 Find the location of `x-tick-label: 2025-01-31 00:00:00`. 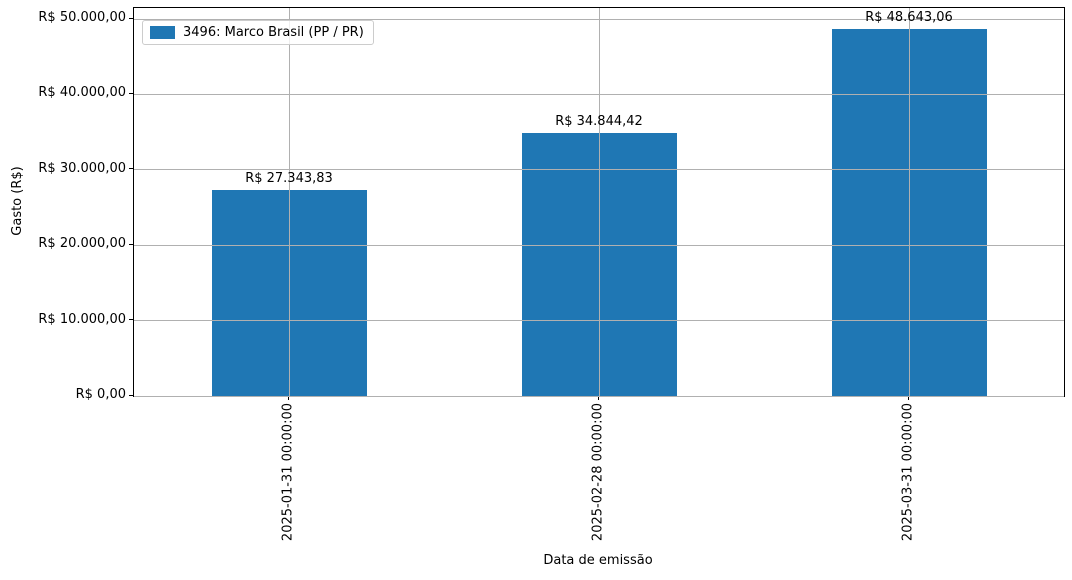

x-tick-label: 2025-01-31 00:00:00 is located at coordinates (288, 472).